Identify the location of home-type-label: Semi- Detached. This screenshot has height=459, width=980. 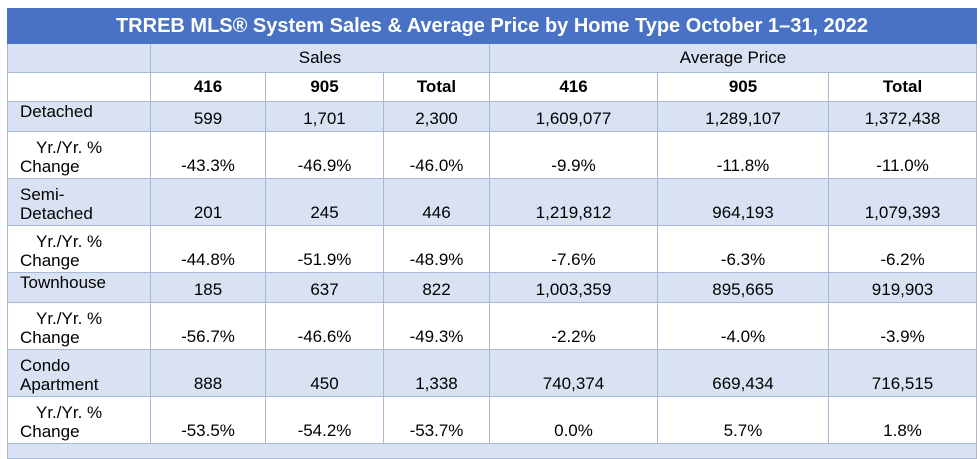
(79, 202).